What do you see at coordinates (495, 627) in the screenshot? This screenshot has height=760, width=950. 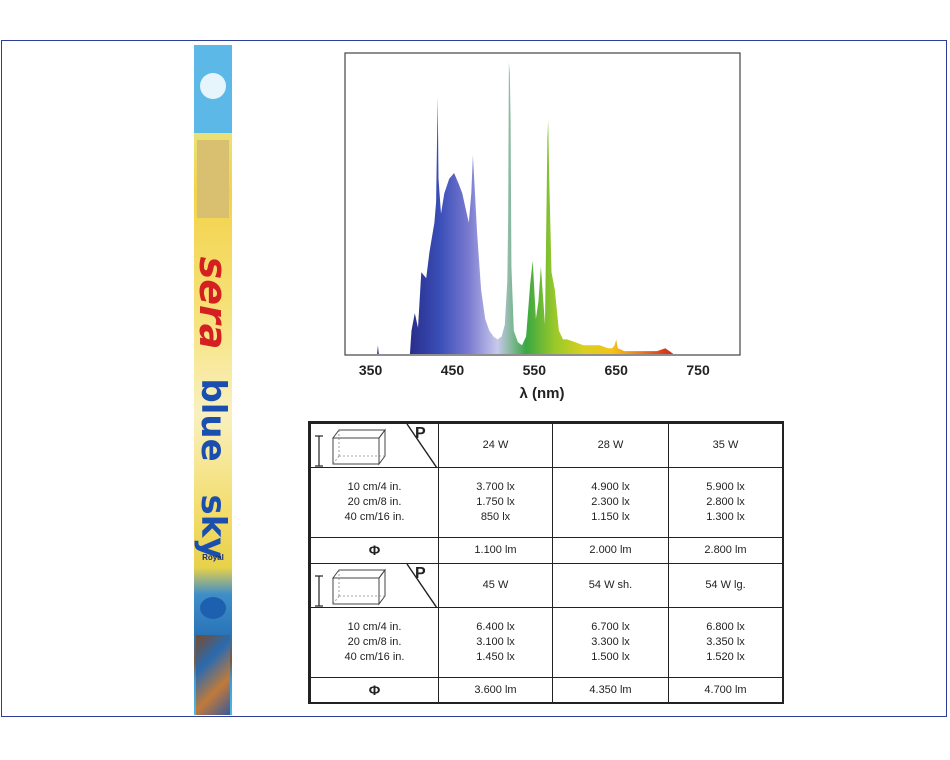 I see `lux-value: 6.400 lx` at bounding box center [495, 627].